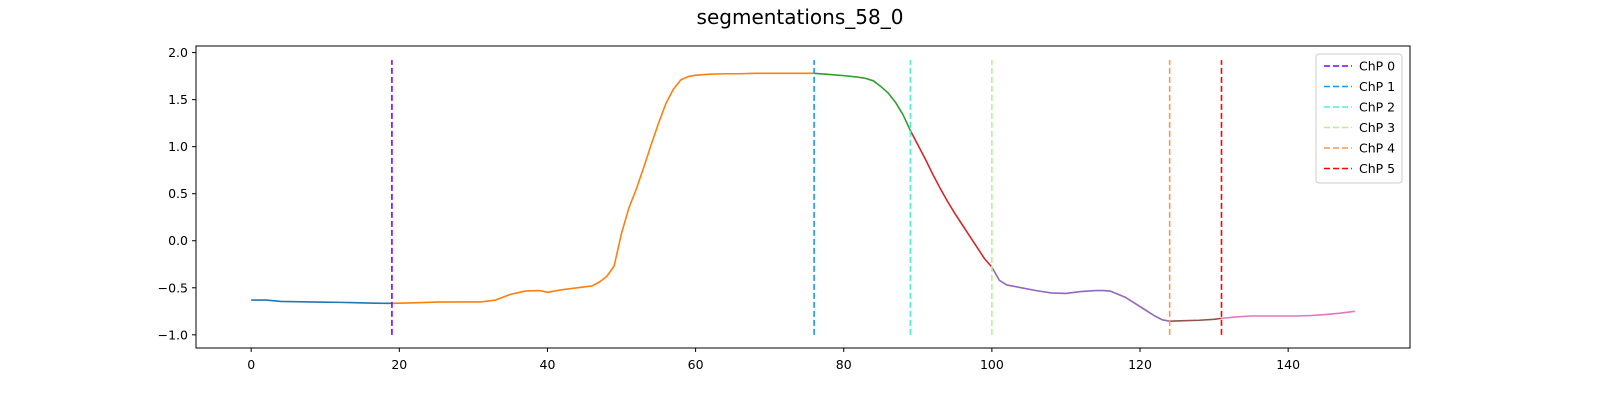 The height and width of the screenshot is (400, 1600). What do you see at coordinates (1288, 364) in the screenshot?
I see `x-tick-label: 140` at bounding box center [1288, 364].